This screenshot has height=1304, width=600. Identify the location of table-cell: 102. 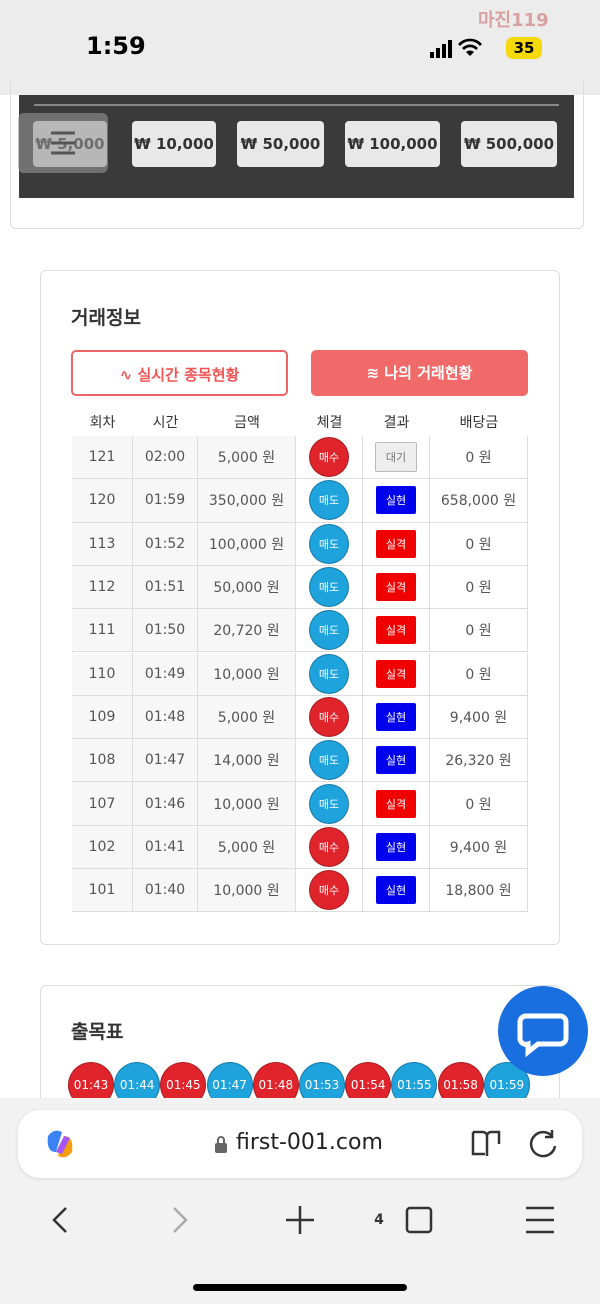
(102, 847).